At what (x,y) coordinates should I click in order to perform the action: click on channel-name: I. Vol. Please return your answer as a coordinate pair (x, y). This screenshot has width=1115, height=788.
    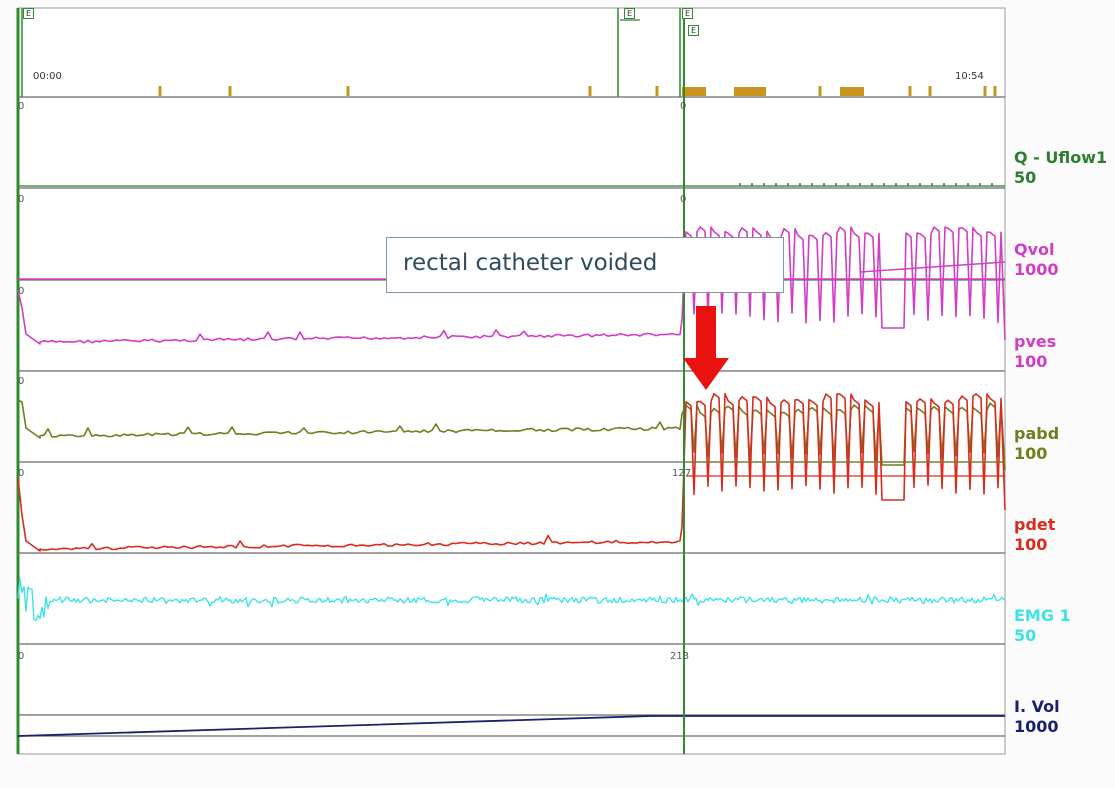
    Looking at the image, I should click on (1037, 706).